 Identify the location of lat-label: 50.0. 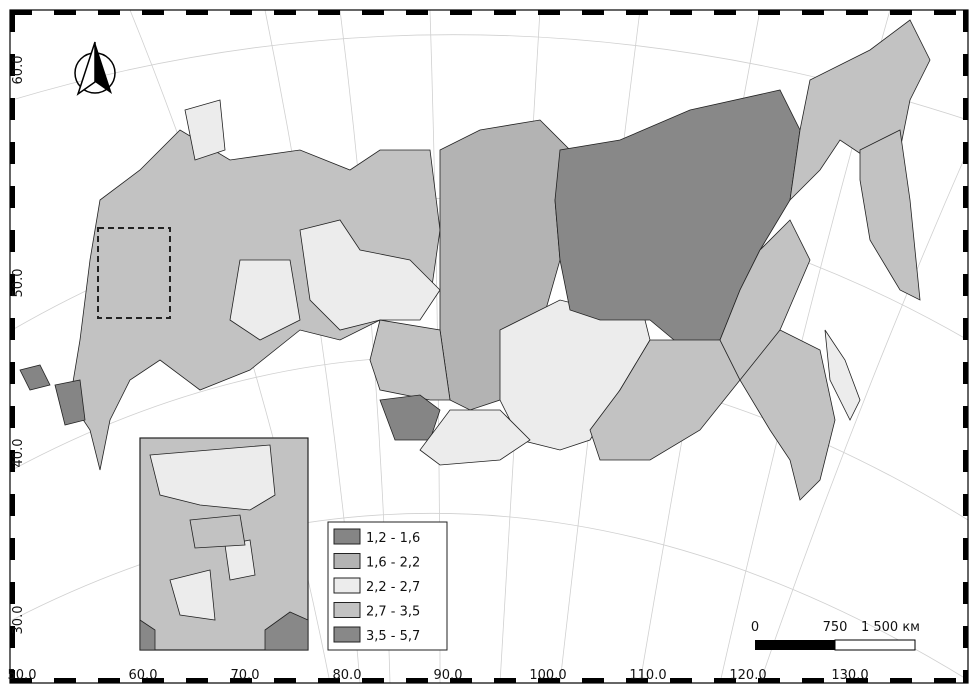
(18, 283).